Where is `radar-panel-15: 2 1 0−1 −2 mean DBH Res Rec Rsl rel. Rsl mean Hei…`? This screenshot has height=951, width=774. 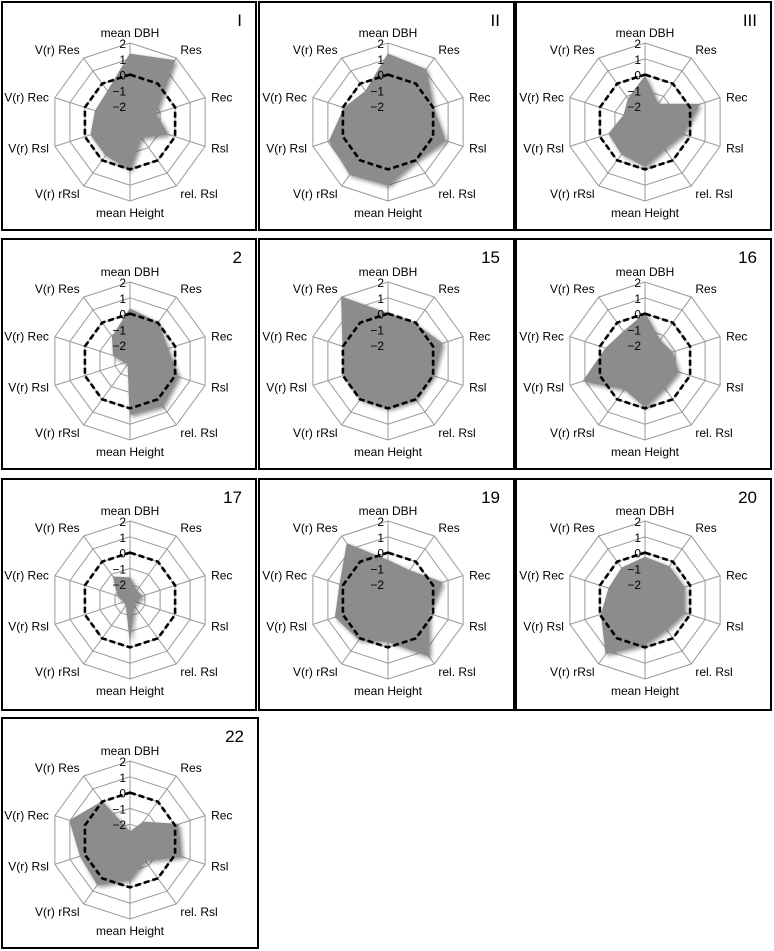 radar-panel-15: 2 1 0−1 −2 mean DBH Res Rec Rsl rel. Rsl mean Hei… is located at coordinates (386, 354).